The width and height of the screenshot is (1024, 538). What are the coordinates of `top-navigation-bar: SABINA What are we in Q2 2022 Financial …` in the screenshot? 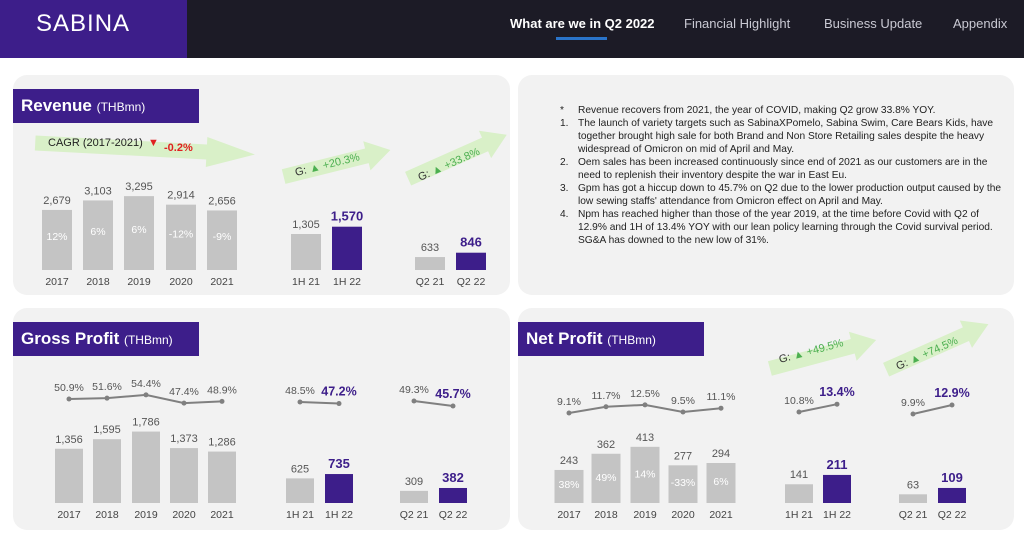 It's located at (512, 29).